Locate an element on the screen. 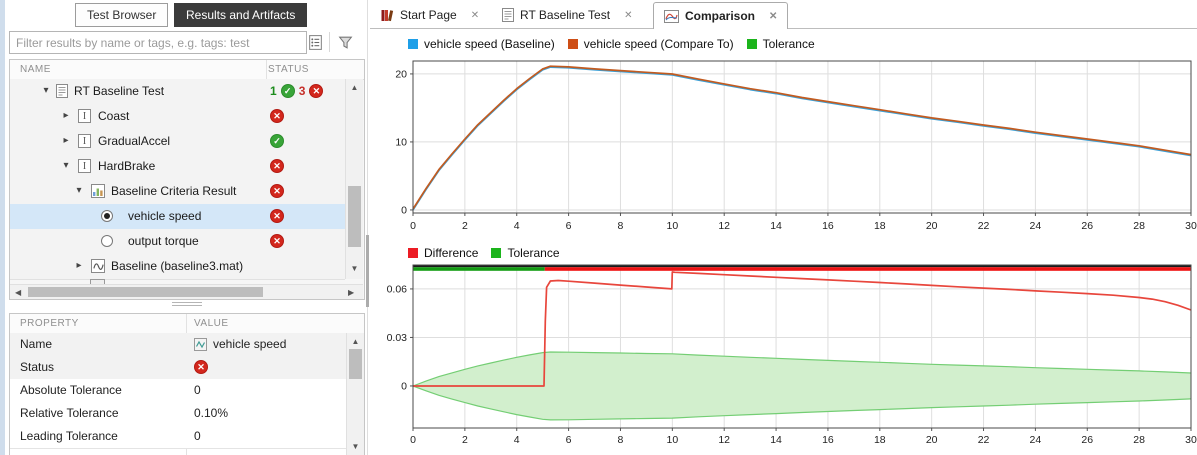 Image resolution: width=1197 pixels, height=455 pixels. tree-row-coast: ▸ I Coast ✕ is located at coordinates (177, 117).